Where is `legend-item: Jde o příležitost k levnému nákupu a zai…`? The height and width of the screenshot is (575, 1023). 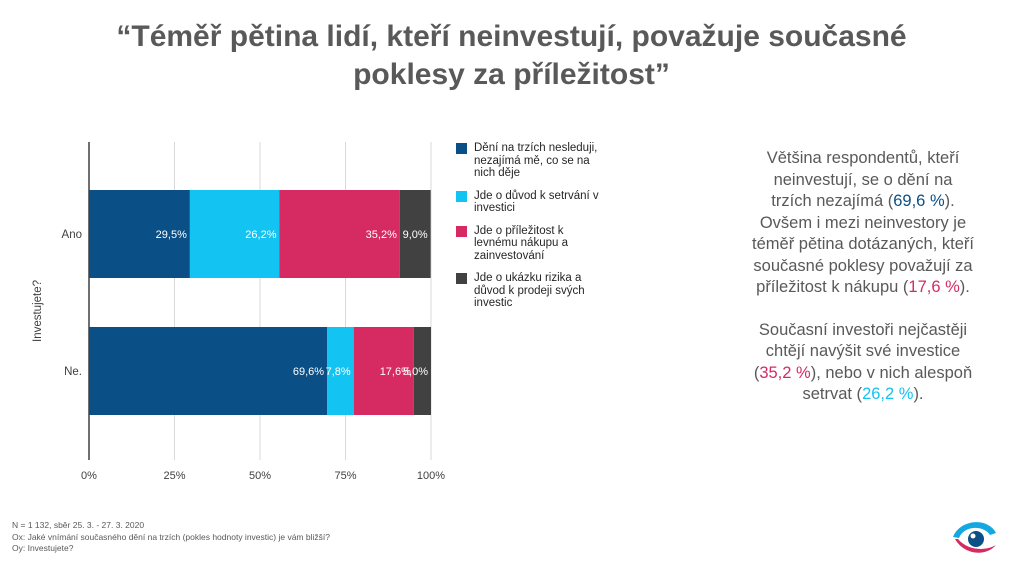 legend-item: Jde o příležitost k levnému nákupu a zai… is located at coordinates (531, 244).